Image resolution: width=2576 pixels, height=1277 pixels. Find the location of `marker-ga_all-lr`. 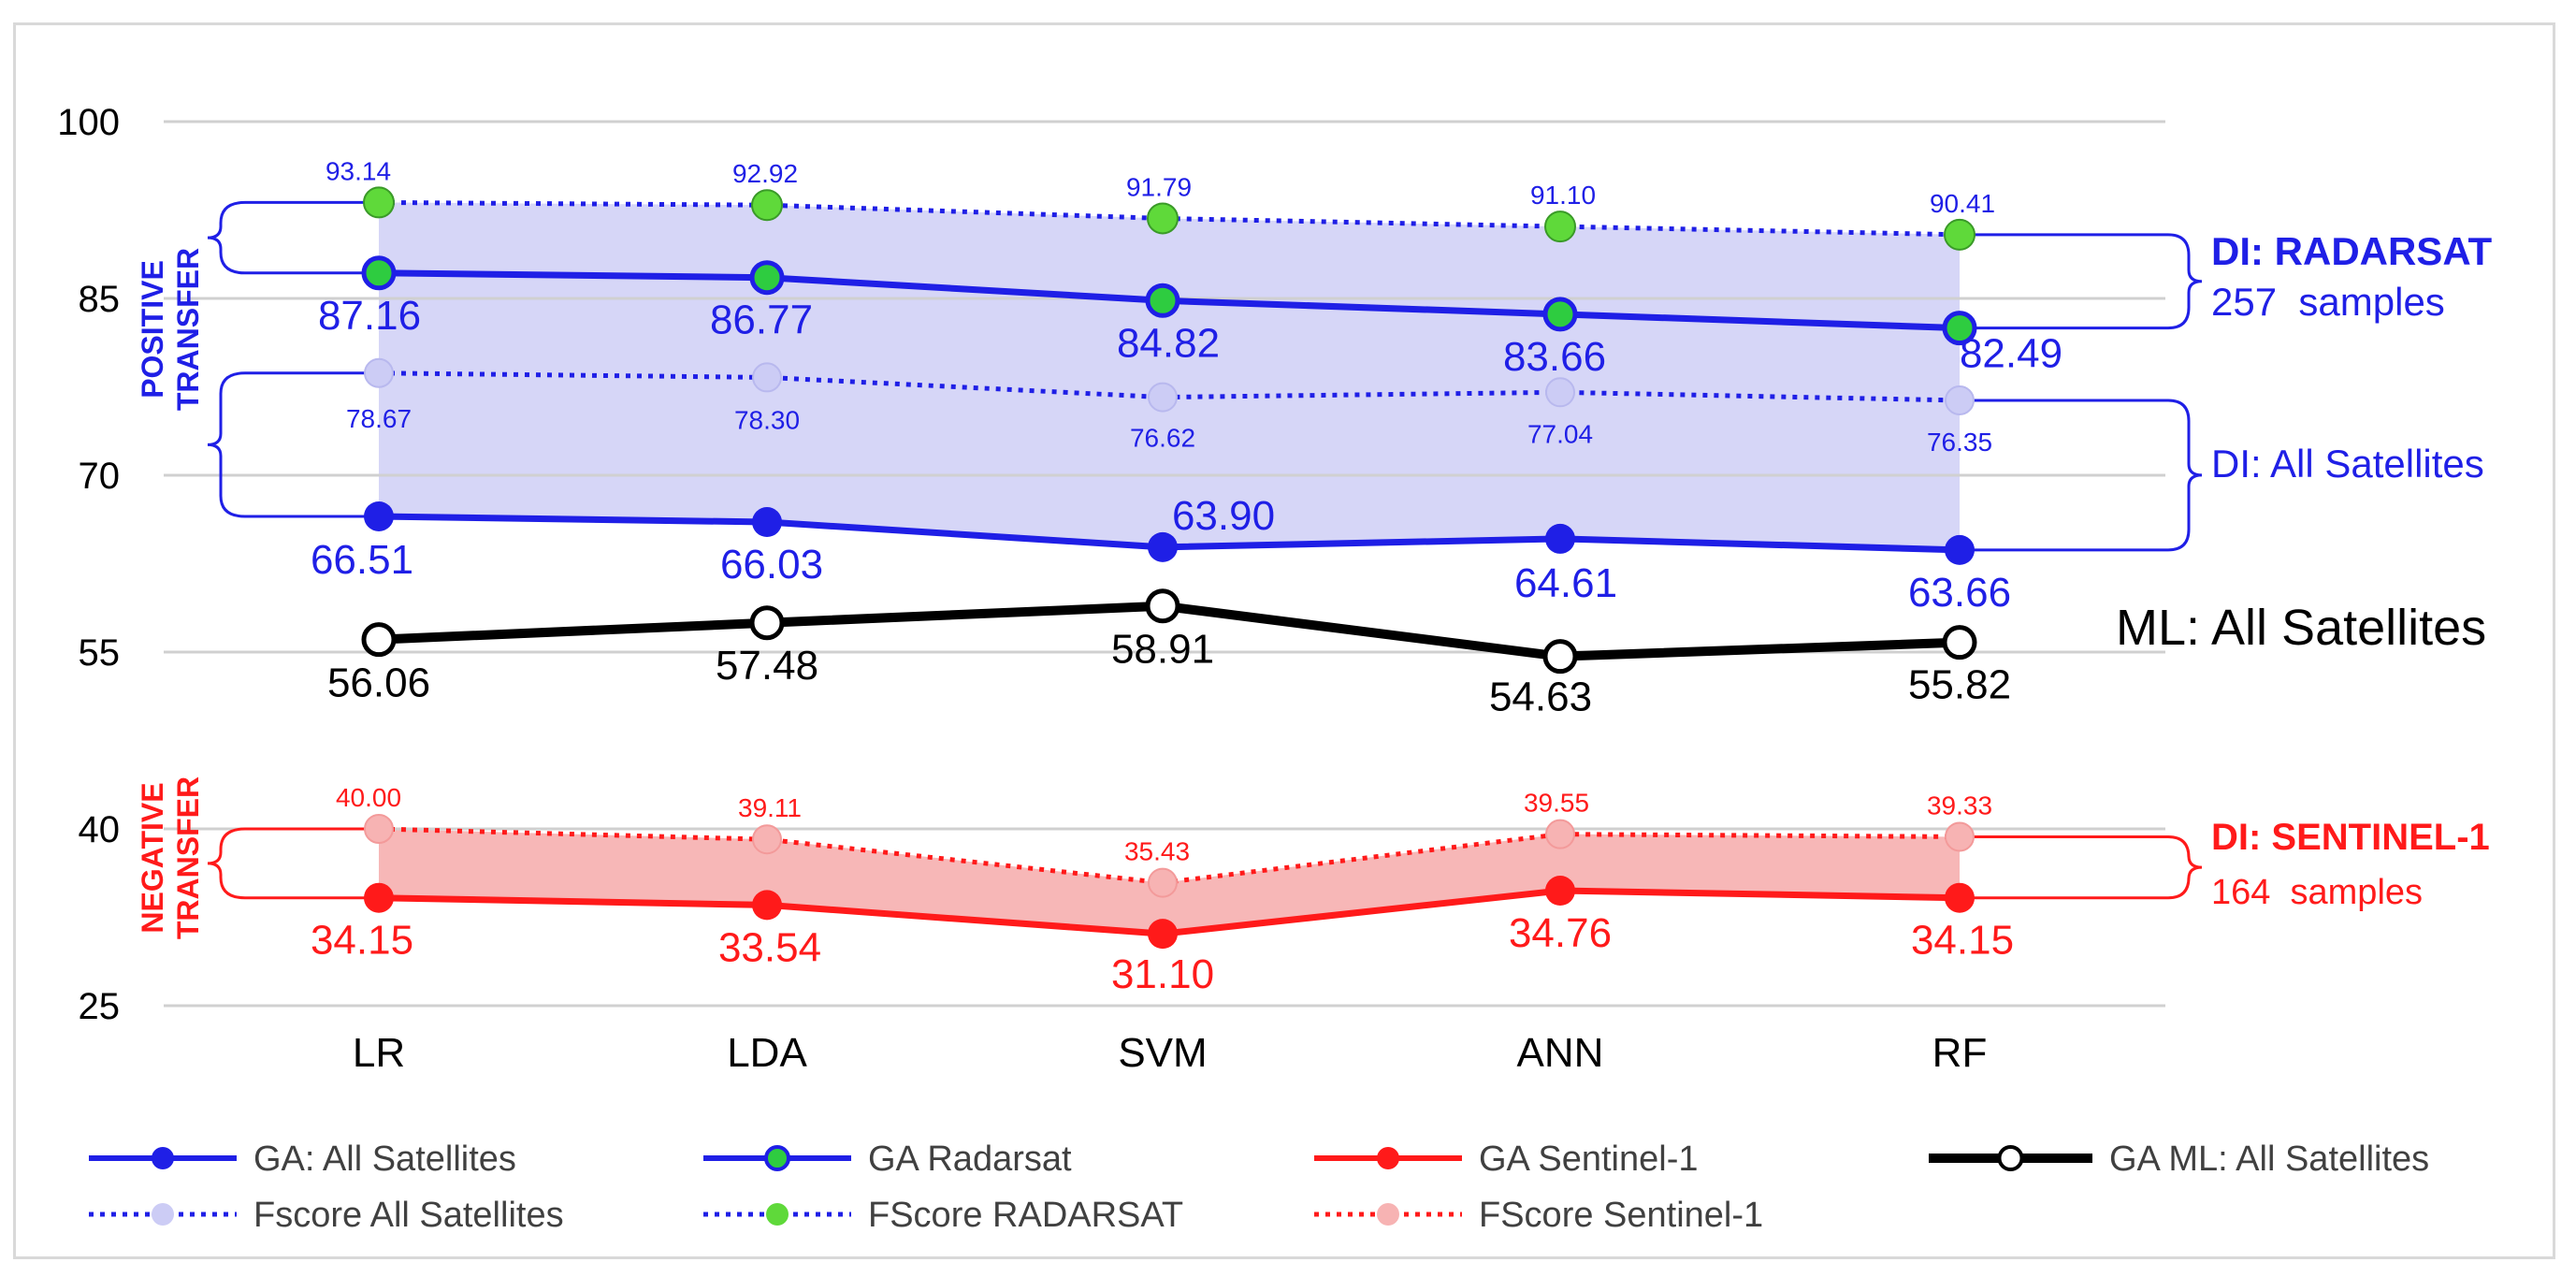

marker-ga_all-lr is located at coordinates (379, 516).